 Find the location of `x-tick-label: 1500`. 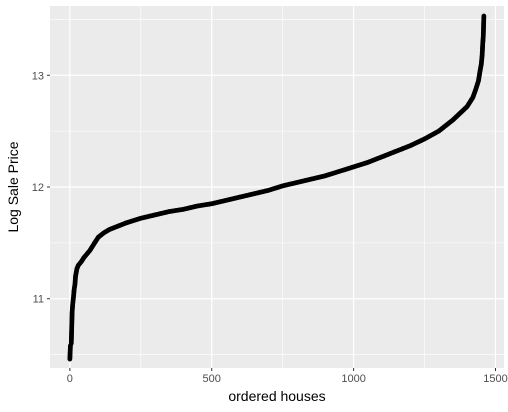

x-tick-label: 1500 is located at coordinates (495, 379).